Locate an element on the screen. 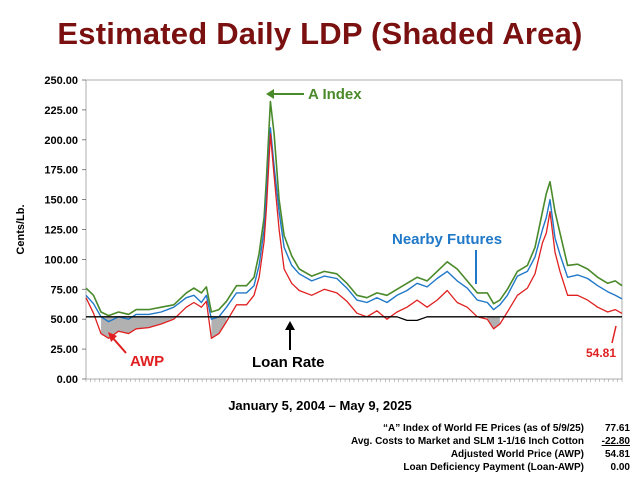 This screenshot has height=480, width=640. y-tick-label: 150.00 is located at coordinates (61, 201).